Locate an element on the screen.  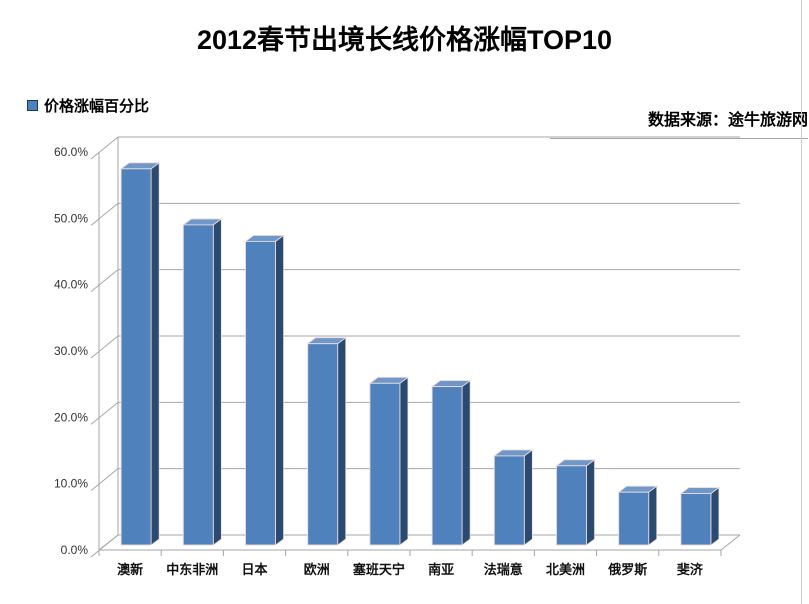
y-axis-label: 40.0% is located at coordinates (71, 285).